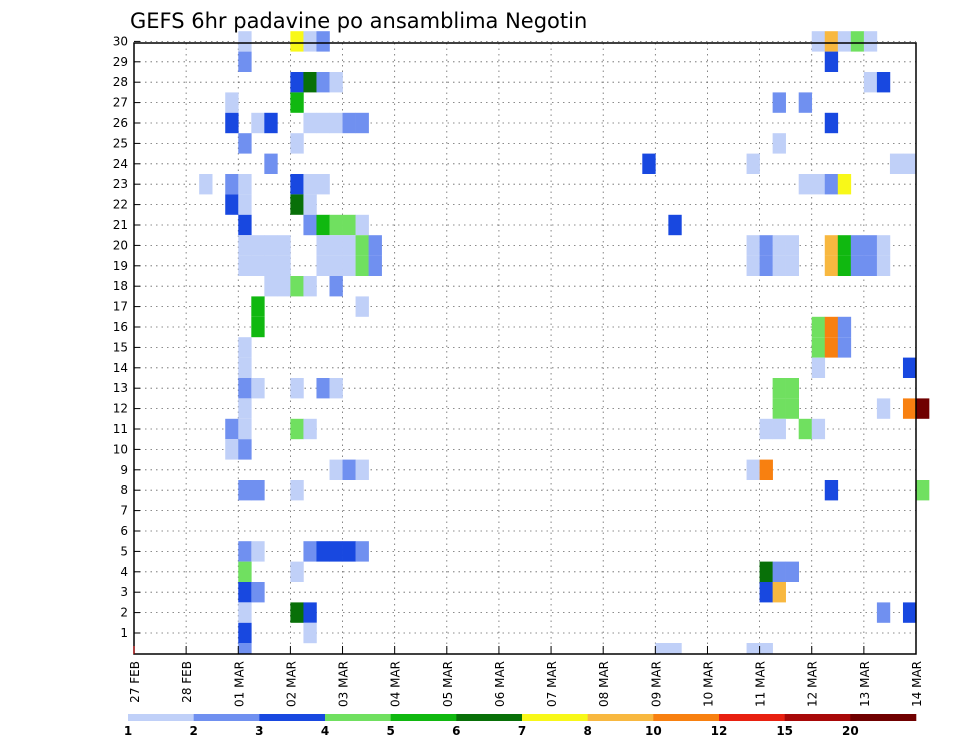 The height and width of the screenshot is (742, 960). What do you see at coordinates (124, 531) in the screenshot?
I see `y-tick-label: 6` at bounding box center [124, 531].